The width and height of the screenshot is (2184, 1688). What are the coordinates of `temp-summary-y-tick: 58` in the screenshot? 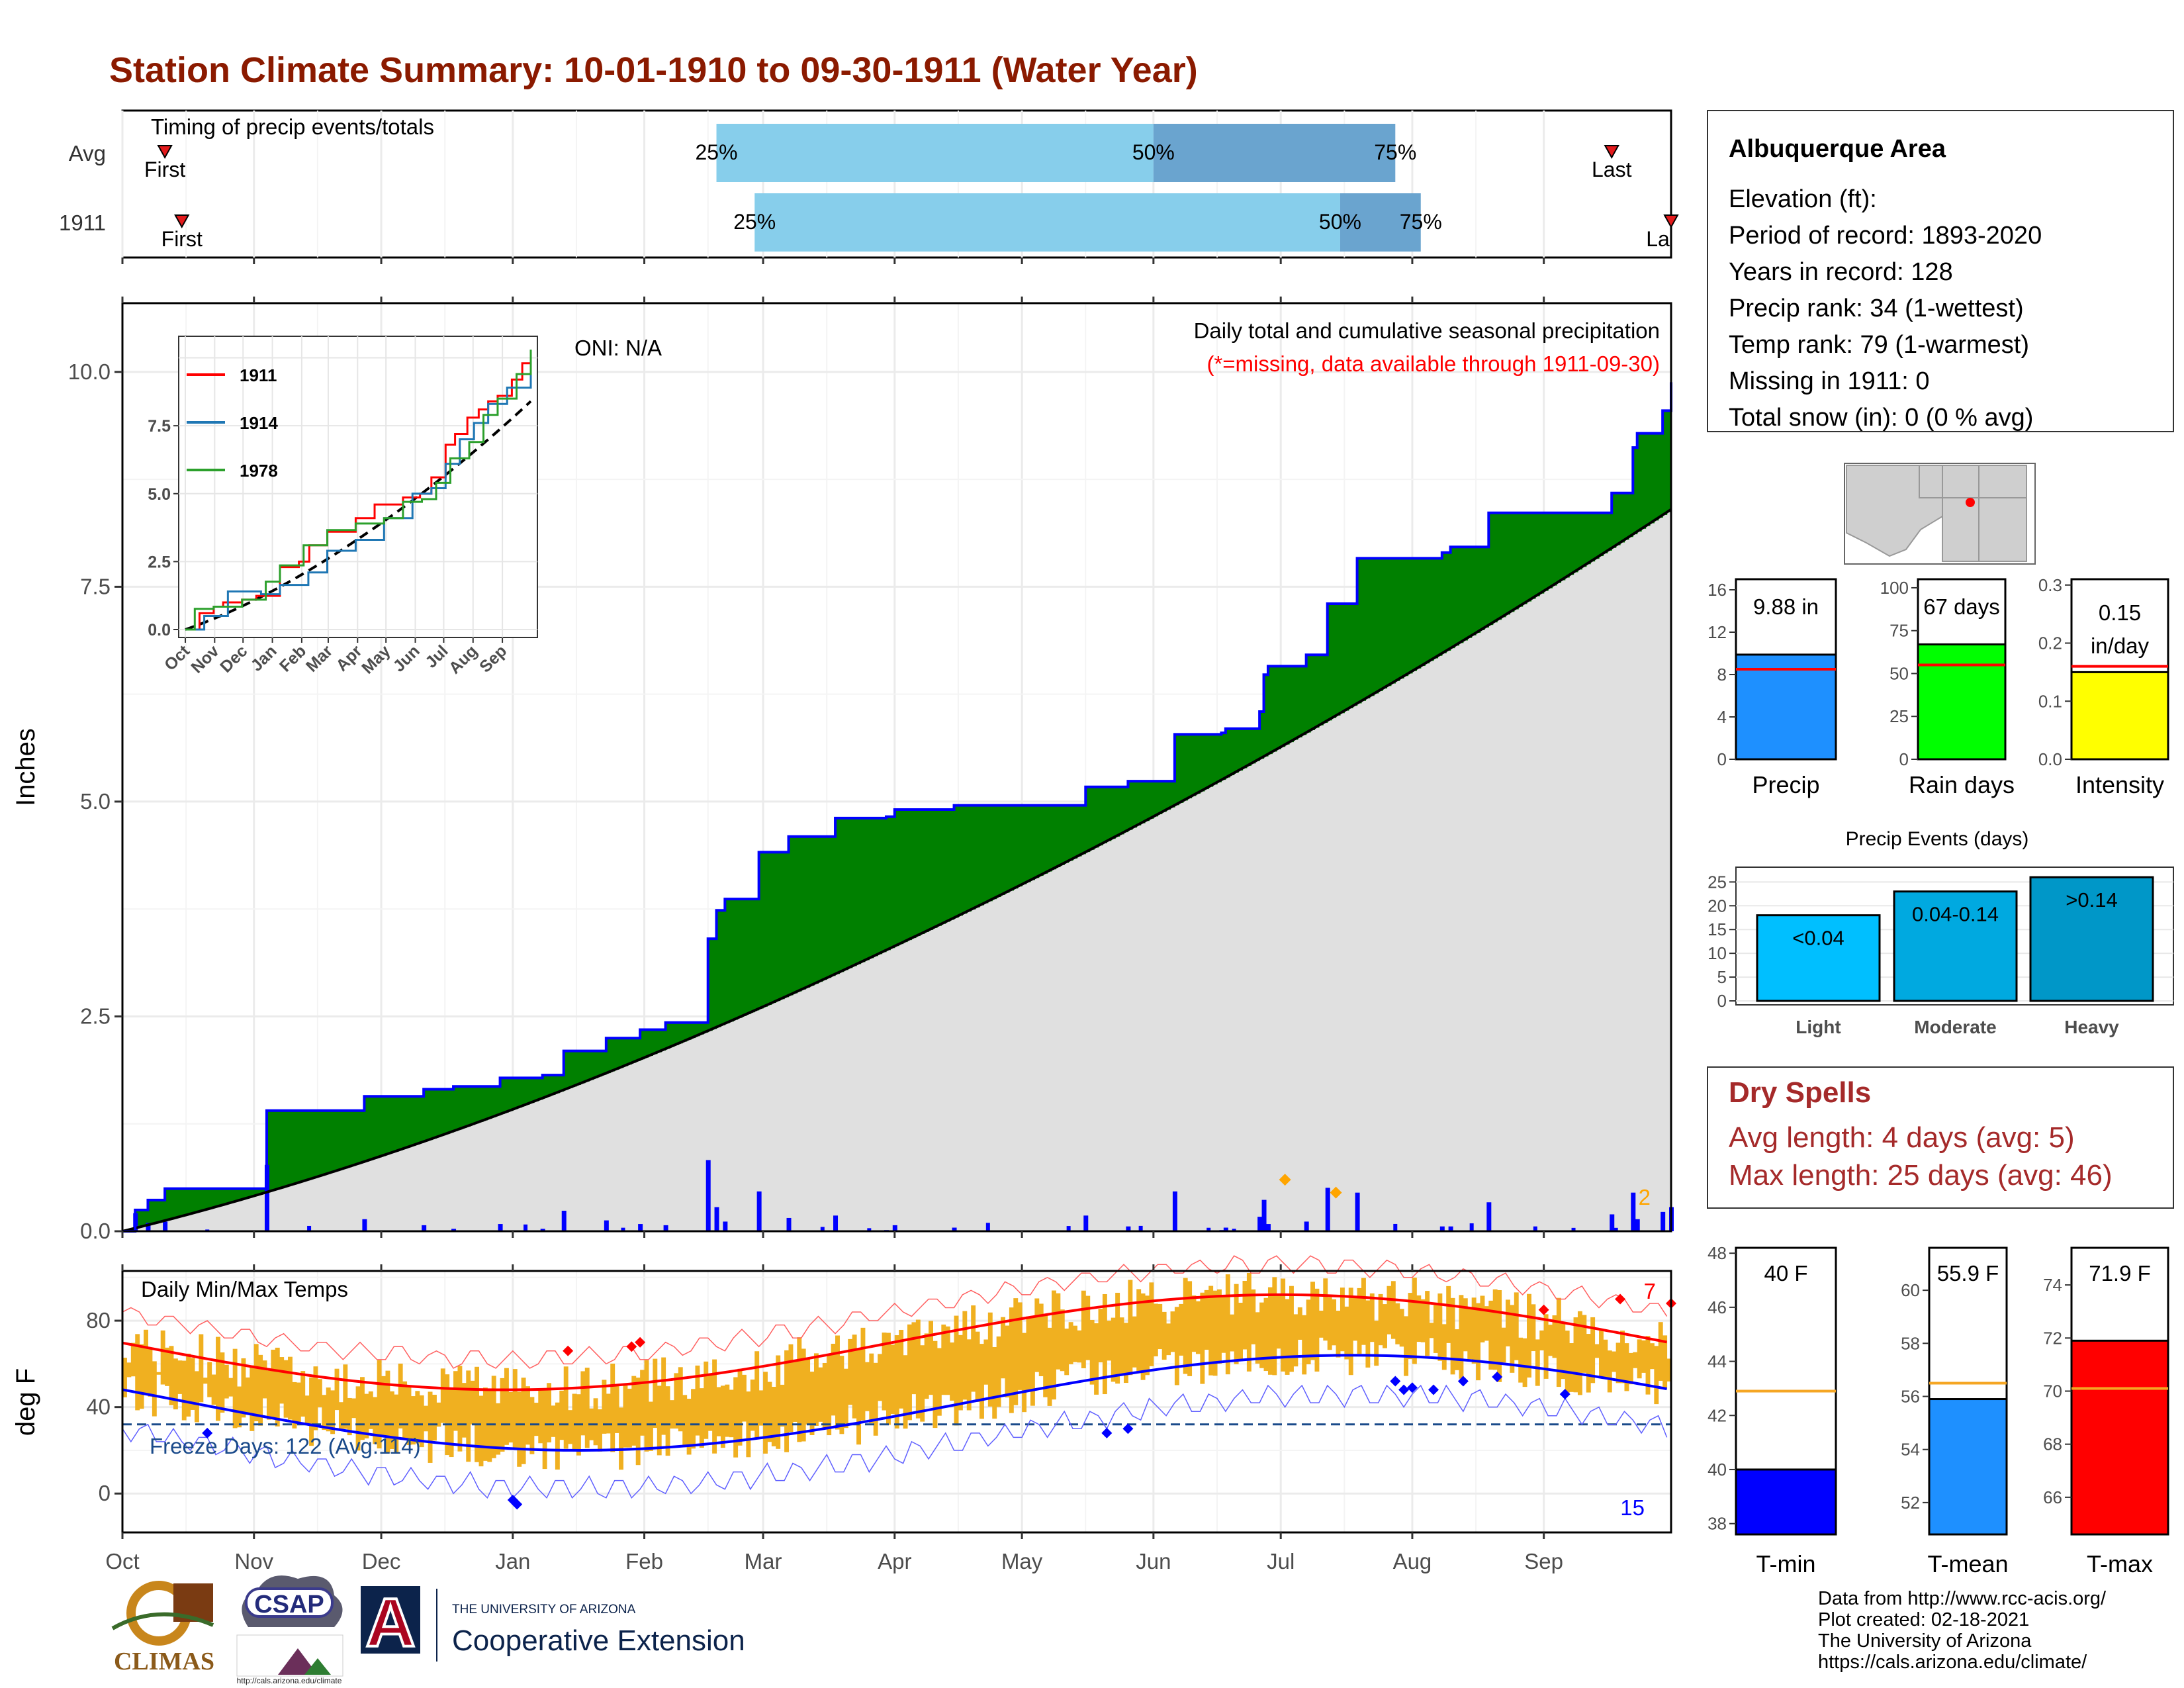 It's located at (1911, 1343).